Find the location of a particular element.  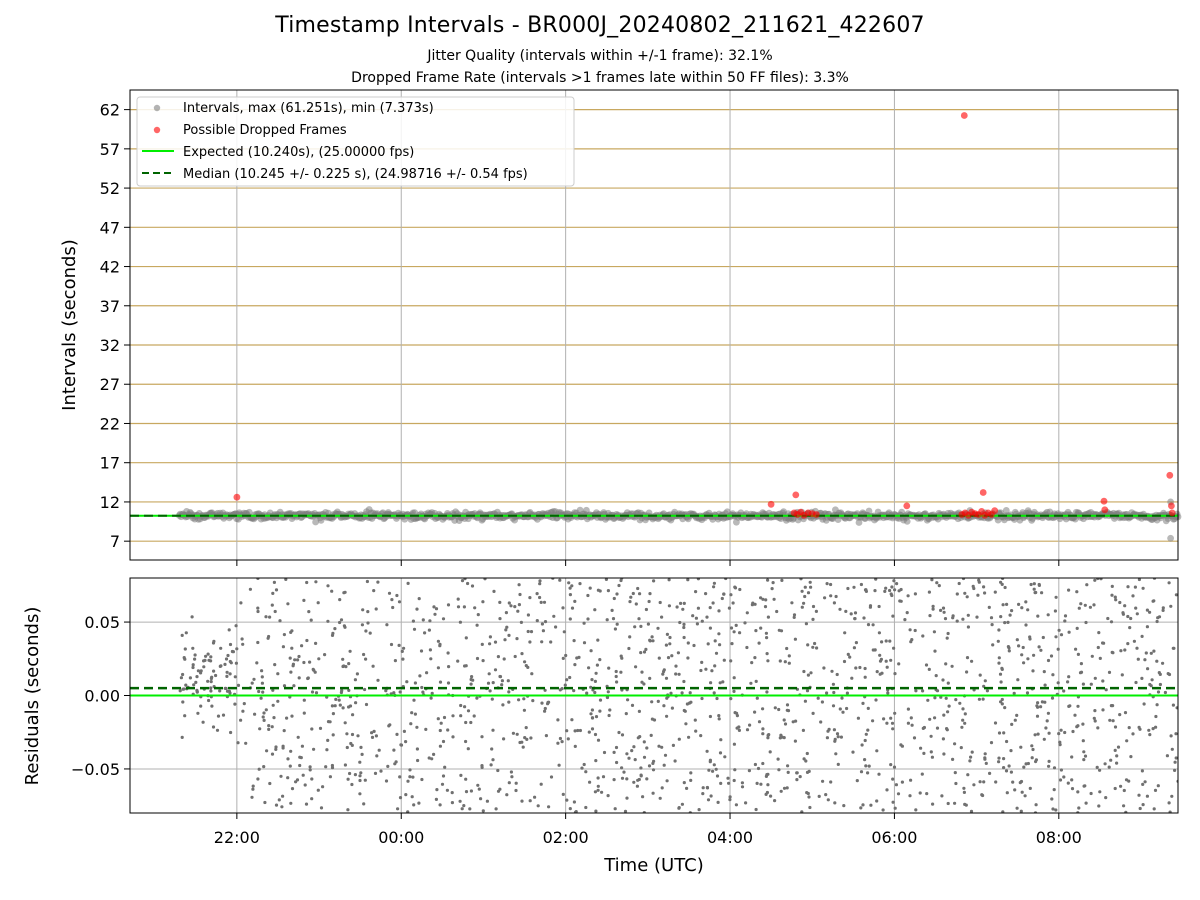

interval-point is located at coordinates (315, 522).